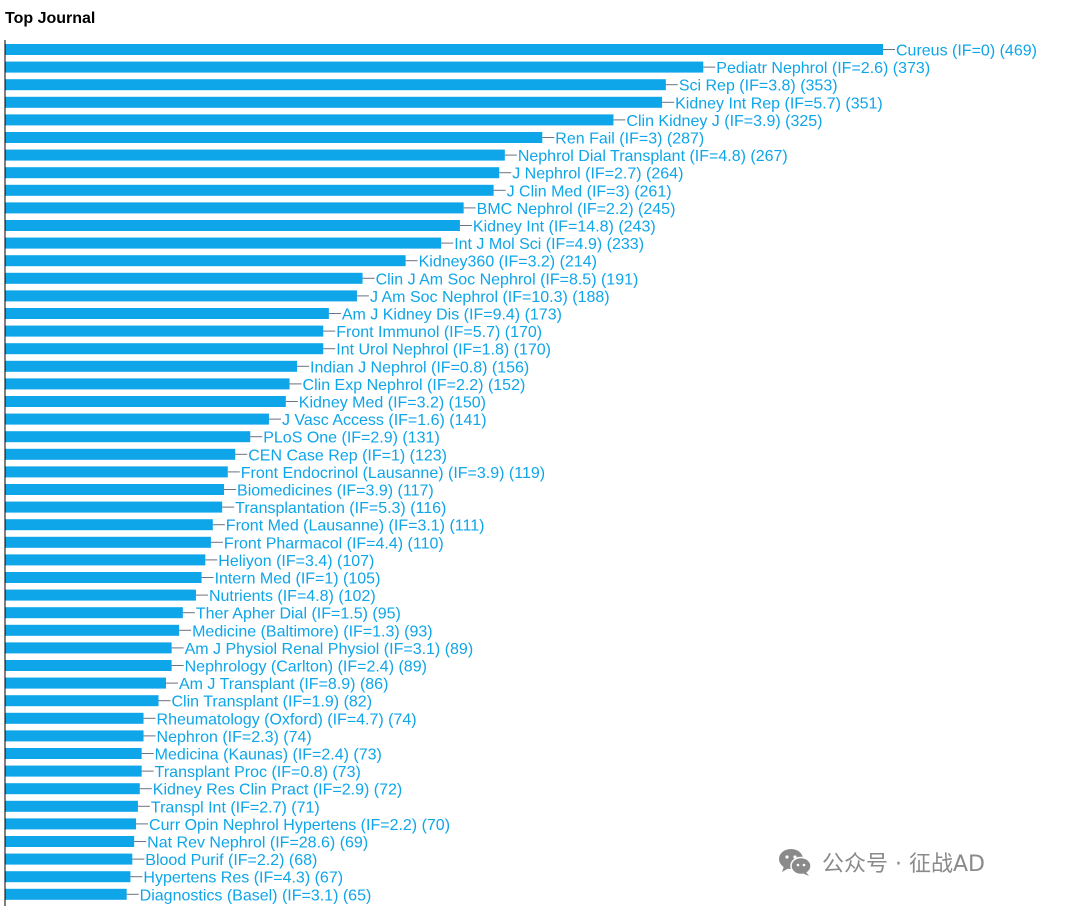 The image size is (1080, 906). What do you see at coordinates (564, 227) in the screenshot?
I see `bar-label: Kidney Int (IF=14.8) (243)` at bounding box center [564, 227].